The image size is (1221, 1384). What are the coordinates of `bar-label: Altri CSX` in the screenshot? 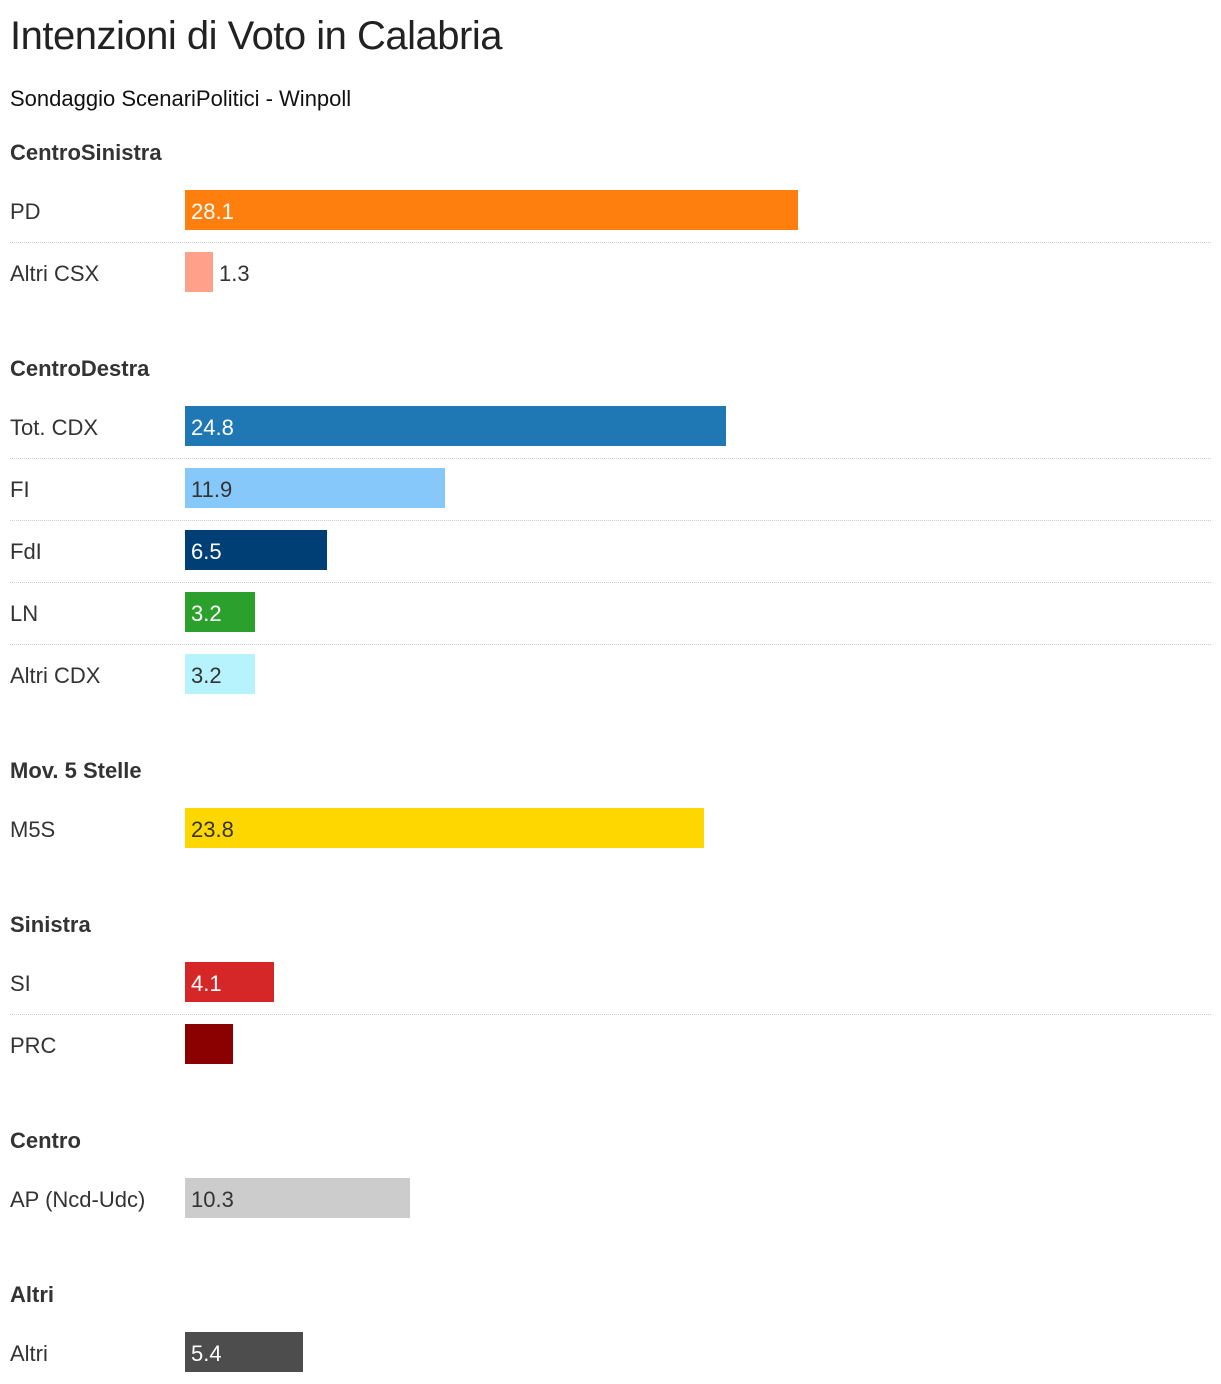 It's located at (55, 273).